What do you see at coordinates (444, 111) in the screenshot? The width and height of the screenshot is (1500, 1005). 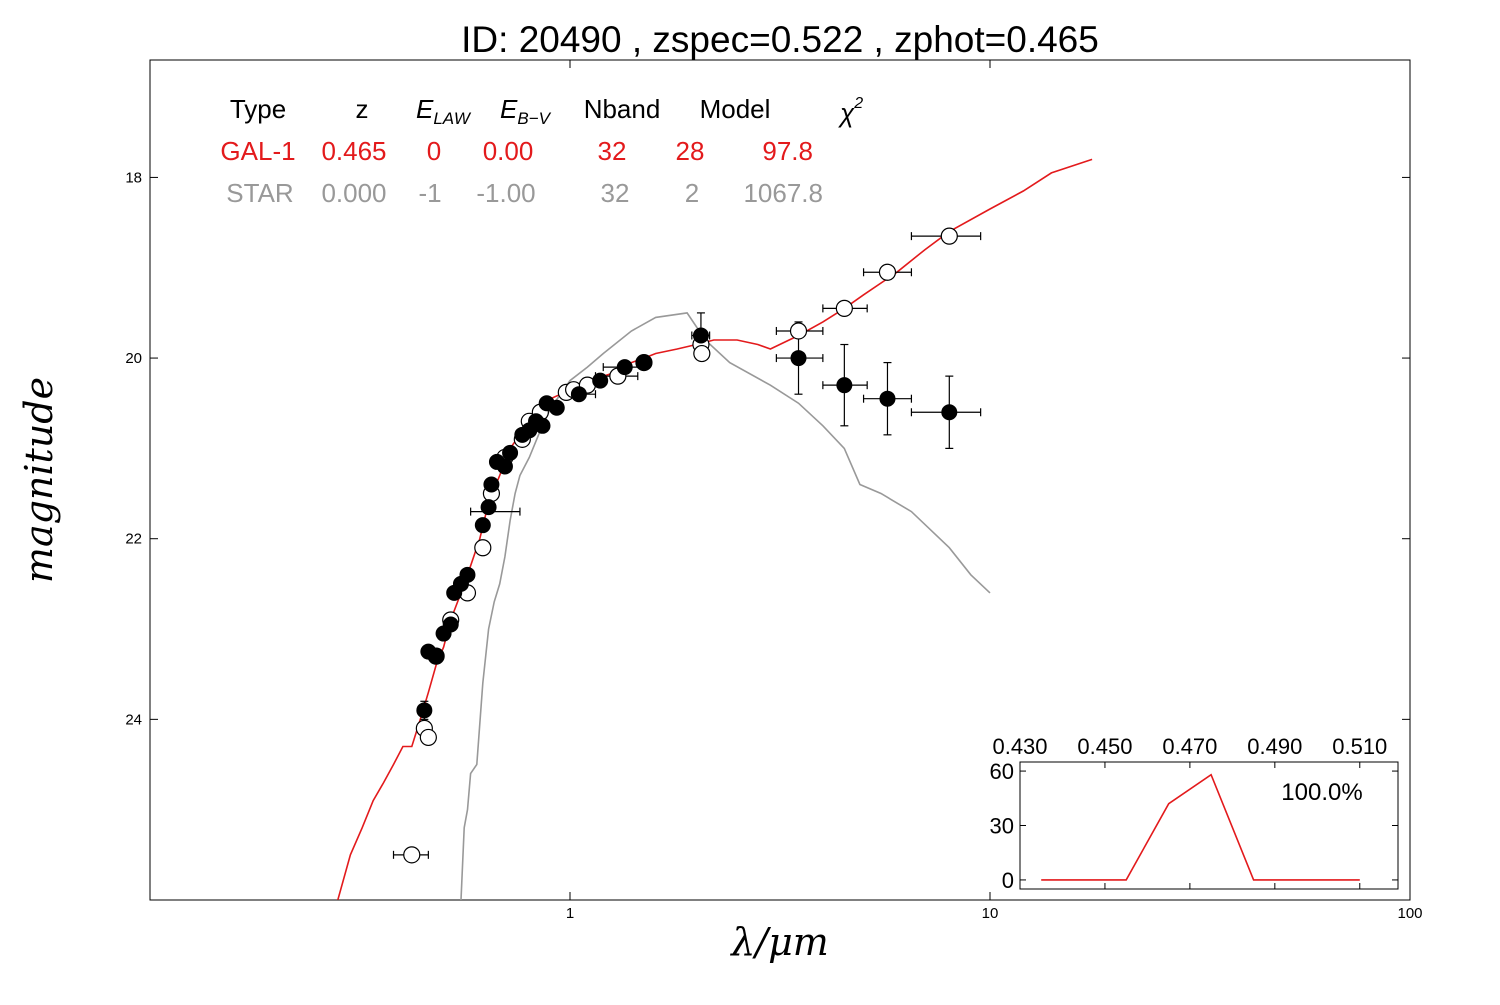 I see `header-elaw: ELAW` at bounding box center [444, 111].